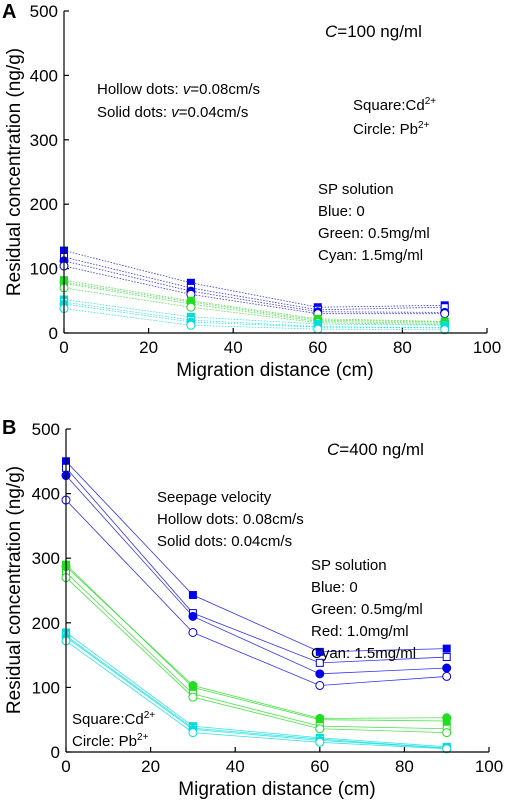 The width and height of the screenshot is (505, 803). What do you see at coordinates (233, 347) in the screenshot?
I see `x-tick-label: 40` at bounding box center [233, 347].